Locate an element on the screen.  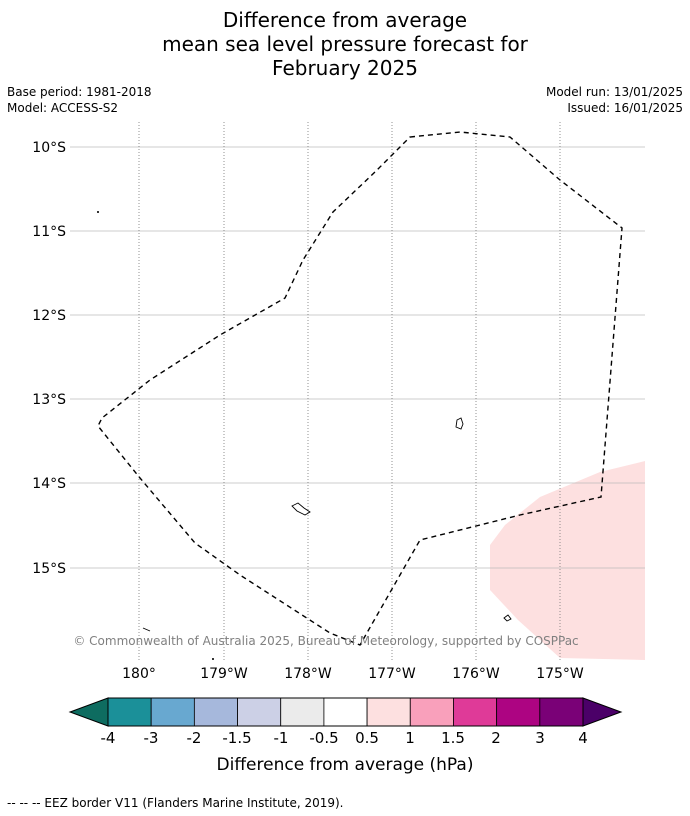
colorbar-under-arrow is located at coordinates (88, 712).